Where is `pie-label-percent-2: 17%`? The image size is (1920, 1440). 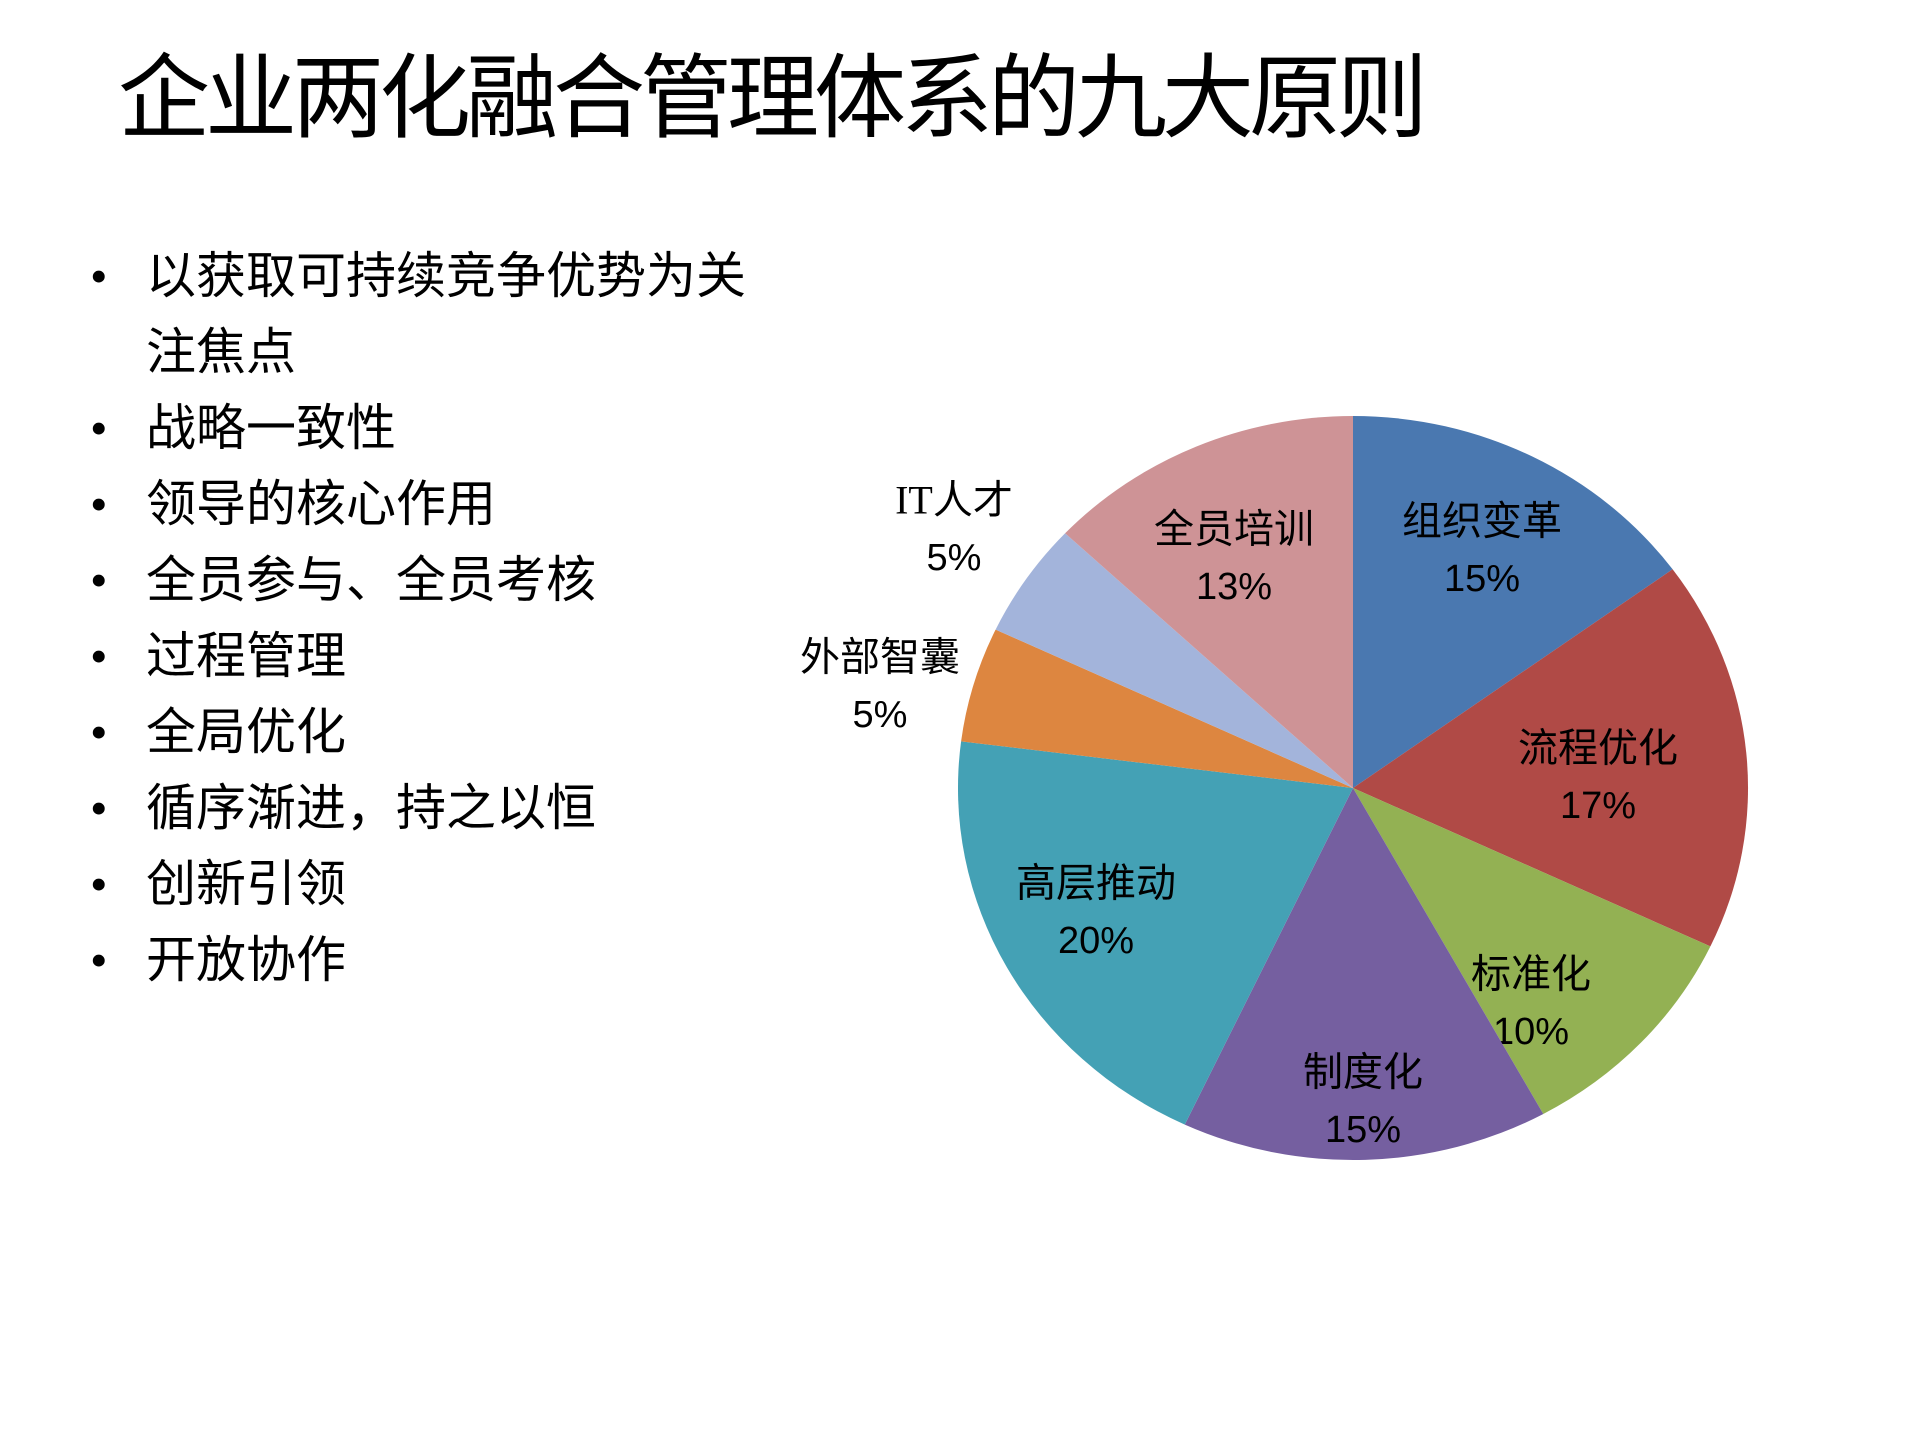 pie-label-percent-2: 17% is located at coordinates (1598, 806).